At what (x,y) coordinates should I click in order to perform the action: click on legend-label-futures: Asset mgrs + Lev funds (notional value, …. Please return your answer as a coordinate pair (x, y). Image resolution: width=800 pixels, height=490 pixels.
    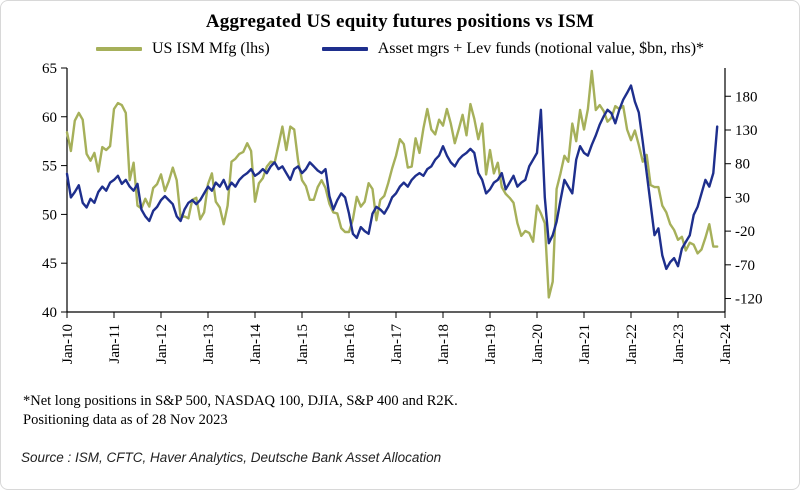
    Looking at the image, I should click on (541, 48).